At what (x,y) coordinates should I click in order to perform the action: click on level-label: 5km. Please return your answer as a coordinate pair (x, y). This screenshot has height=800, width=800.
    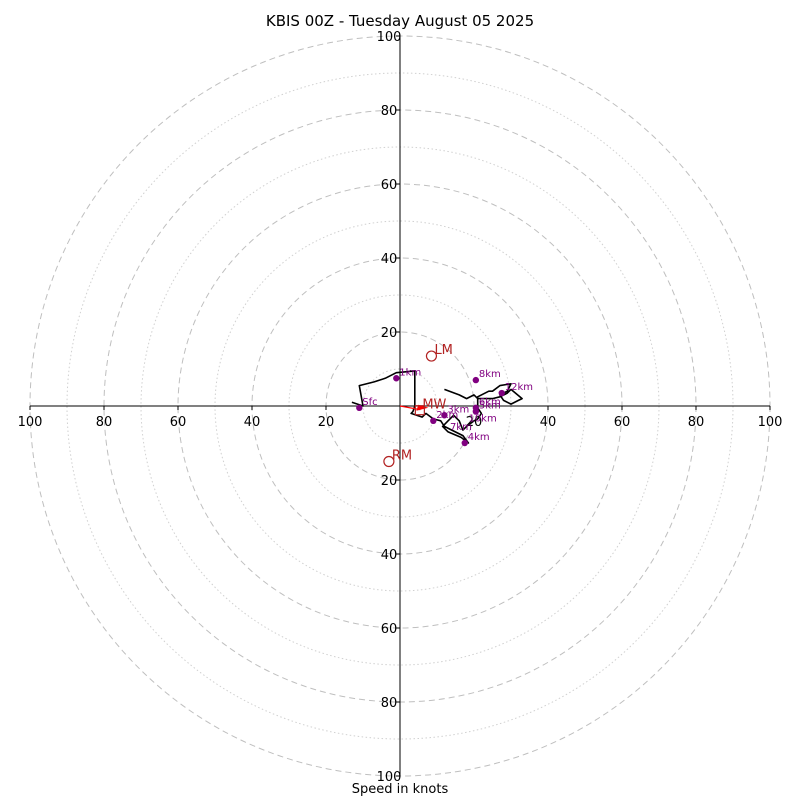
    Looking at the image, I should click on (490, 406).